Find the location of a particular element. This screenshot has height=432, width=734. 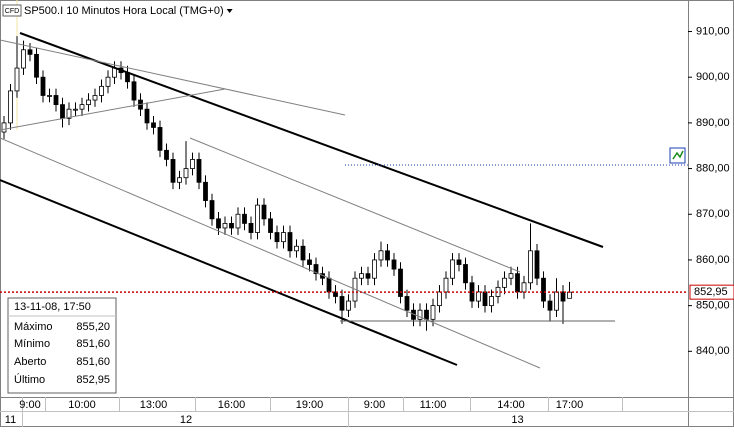

last-price-box is located at coordinates (711, 292).